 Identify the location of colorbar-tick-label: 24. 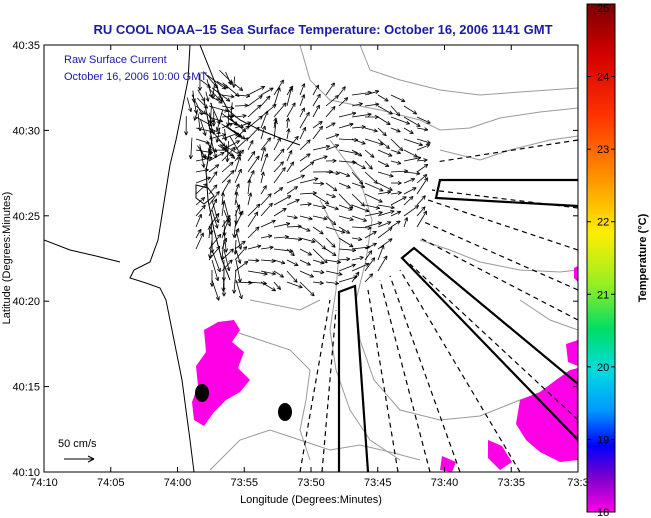
(603, 78).